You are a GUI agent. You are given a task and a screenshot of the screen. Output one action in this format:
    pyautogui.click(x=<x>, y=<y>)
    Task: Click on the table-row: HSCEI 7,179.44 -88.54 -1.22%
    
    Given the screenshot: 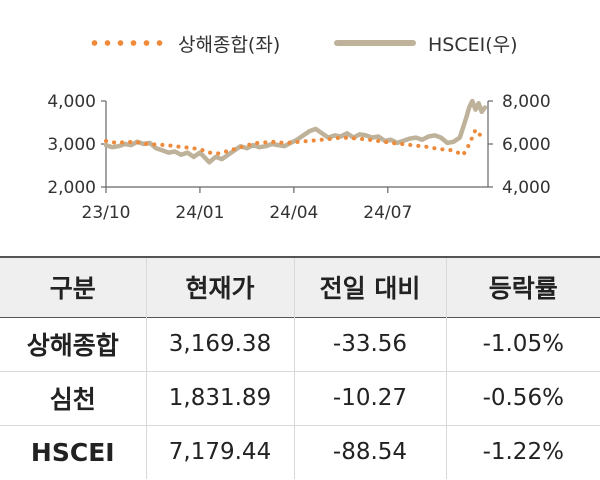 What is the action you would take?
    pyautogui.click(x=300, y=452)
    